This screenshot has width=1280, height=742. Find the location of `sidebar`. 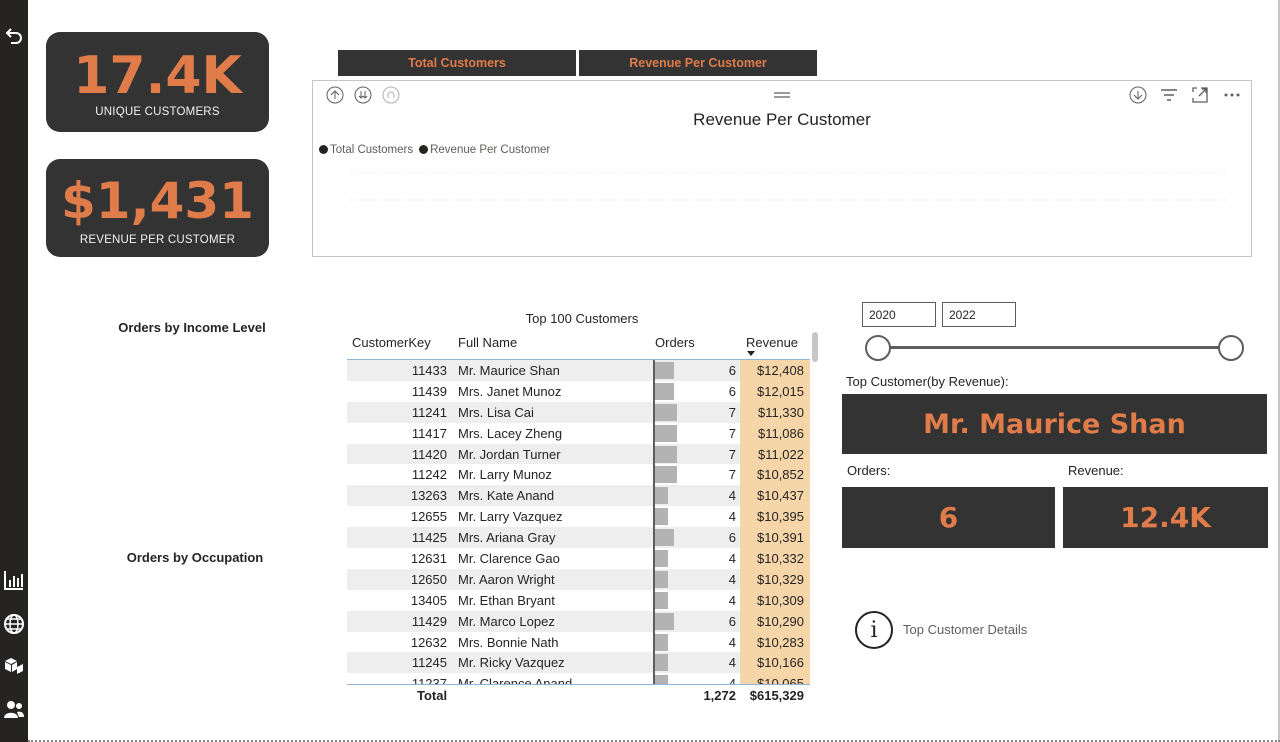

sidebar is located at coordinates (14, 371).